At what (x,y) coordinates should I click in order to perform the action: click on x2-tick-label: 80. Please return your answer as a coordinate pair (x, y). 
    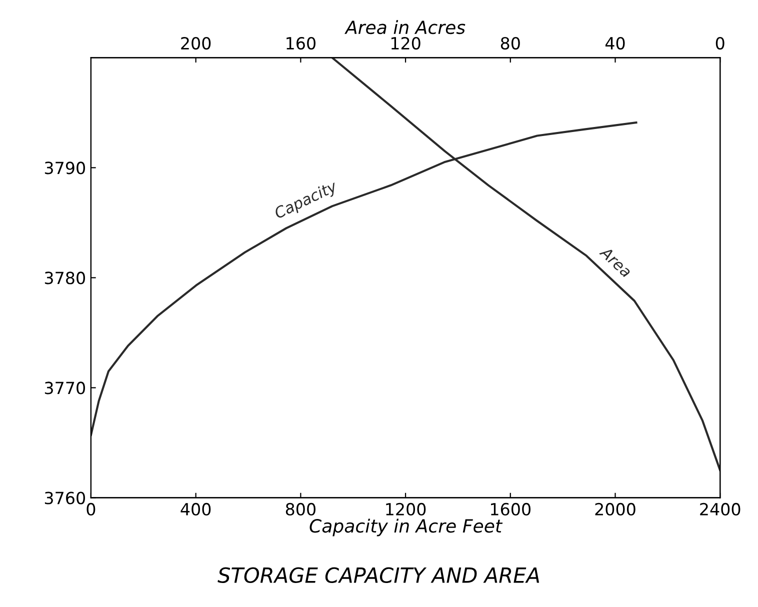
    Looking at the image, I should click on (510, 43).